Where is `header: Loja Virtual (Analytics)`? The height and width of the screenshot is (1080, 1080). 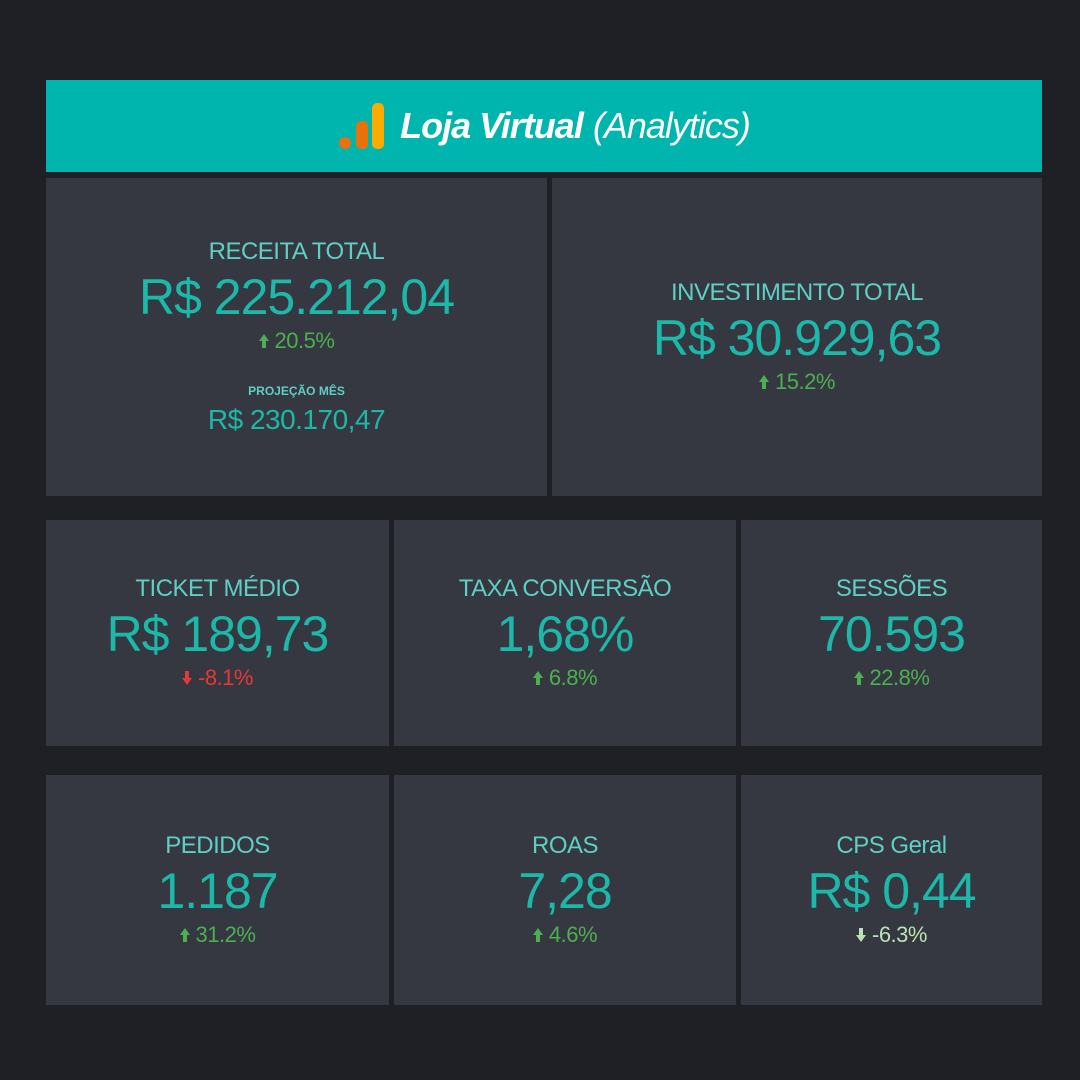 header: Loja Virtual (Analytics) is located at coordinates (544, 126).